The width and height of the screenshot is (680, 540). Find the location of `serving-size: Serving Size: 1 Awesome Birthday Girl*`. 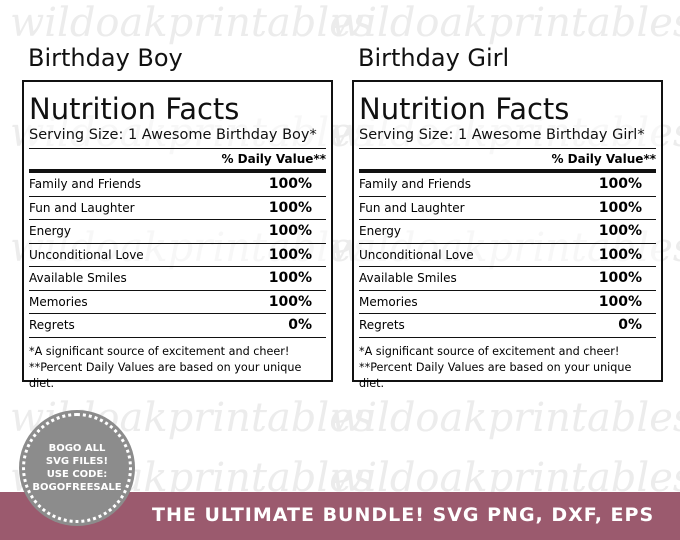

serving-size: Serving Size: 1 Awesome Birthday Girl* is located at coordinates (507, 137).